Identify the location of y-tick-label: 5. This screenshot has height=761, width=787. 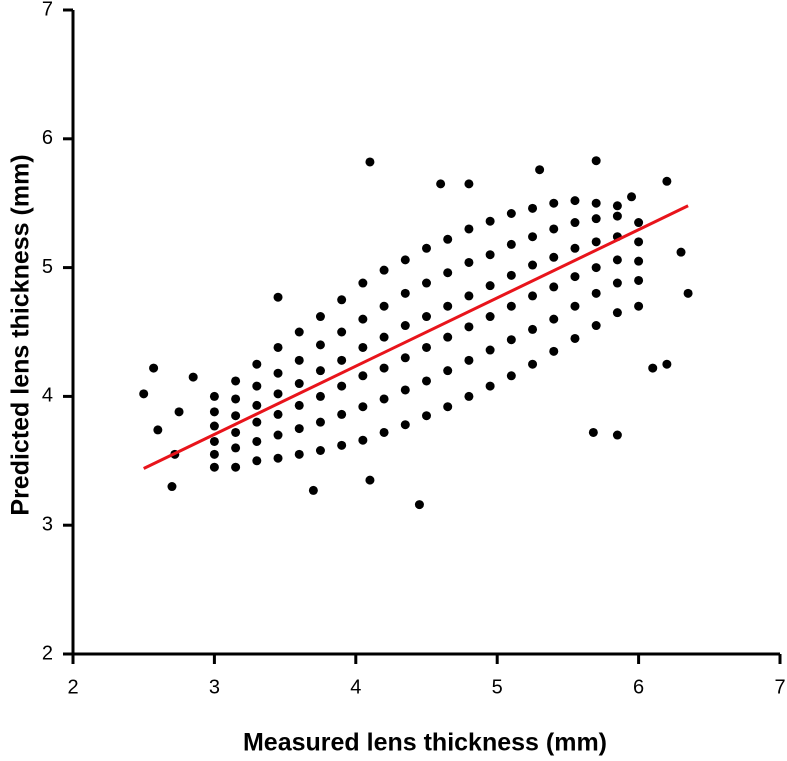
(47, 267).